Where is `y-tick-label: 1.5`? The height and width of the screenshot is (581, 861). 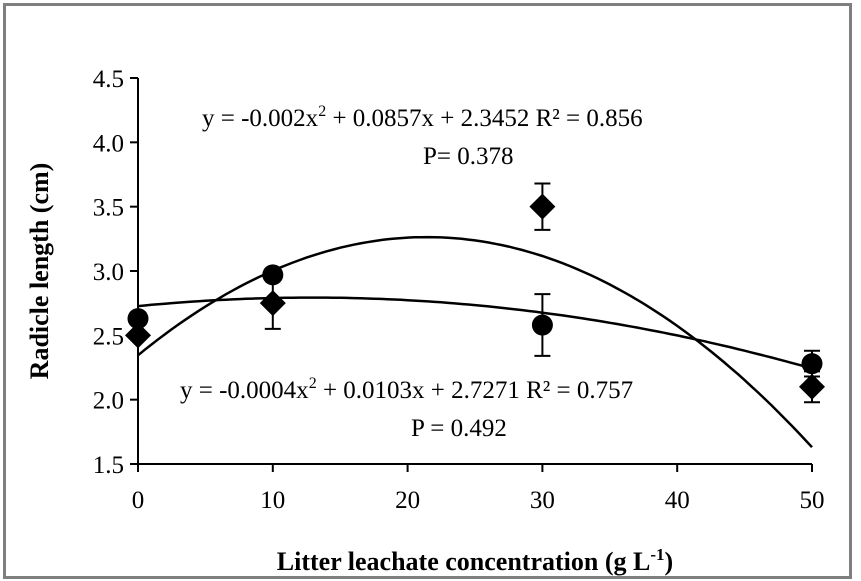
y-tick-label: 1.5 is located at coordinates (108, 465).